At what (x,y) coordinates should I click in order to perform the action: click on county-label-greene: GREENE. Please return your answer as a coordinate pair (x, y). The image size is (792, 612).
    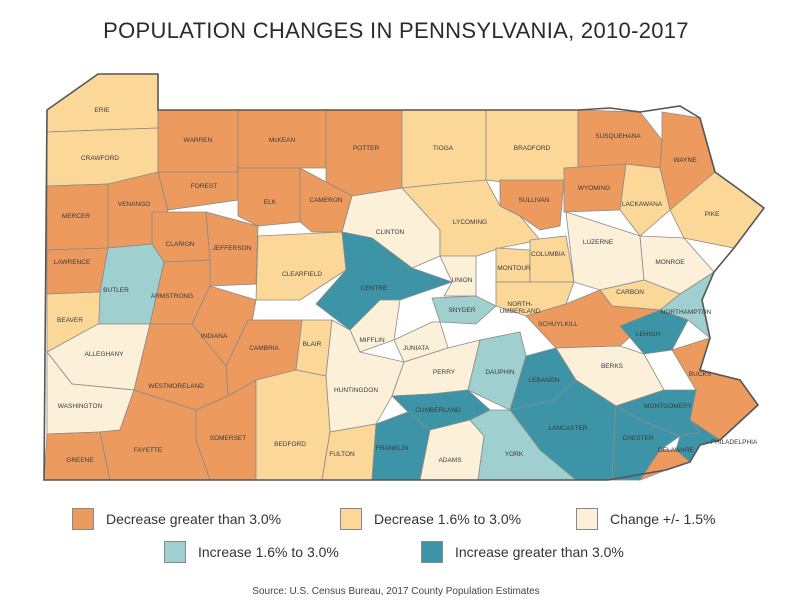
    Looking at the image, I should click on (80, 460).